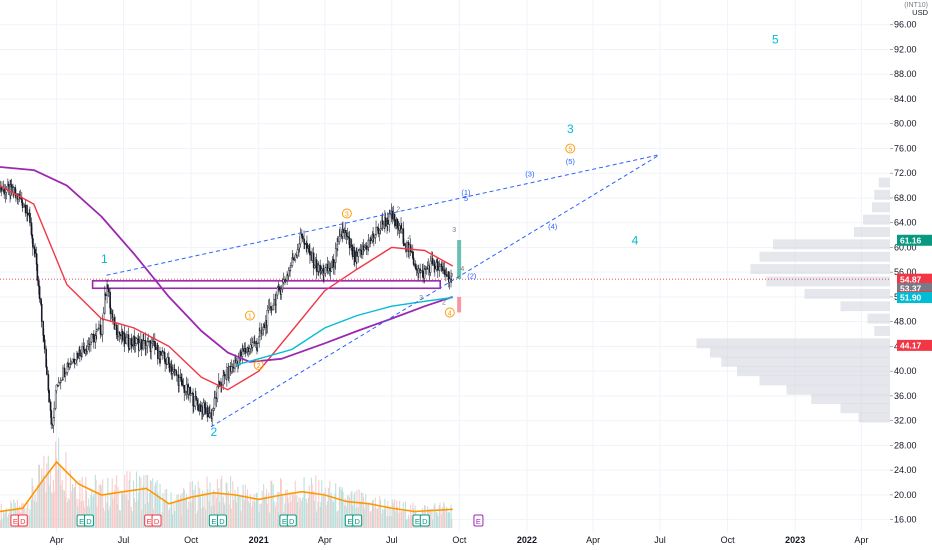 Image resolution: width=932 pixels, height=550 pixels. Describe the element at coordinates (905, 272) in the screenshot. I see `y-tick-label: 56.00` at that location.